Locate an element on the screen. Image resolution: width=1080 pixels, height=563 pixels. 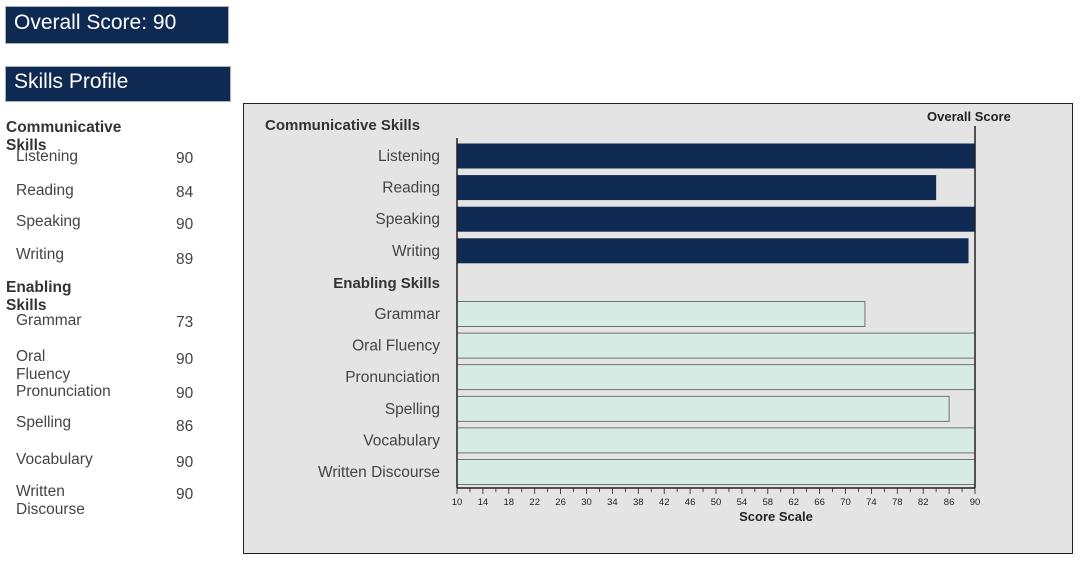
communicative-skills-heading: Communicative Skills is located at coordinates (64, 136).